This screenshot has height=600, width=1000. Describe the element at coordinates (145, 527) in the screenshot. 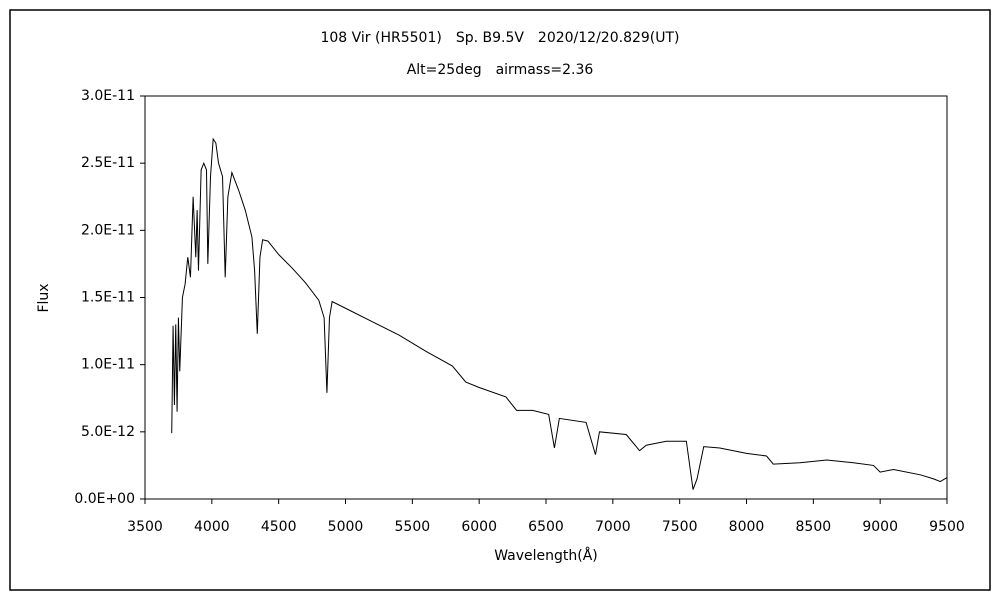

I see `x-tick-label: 3500` at that location.